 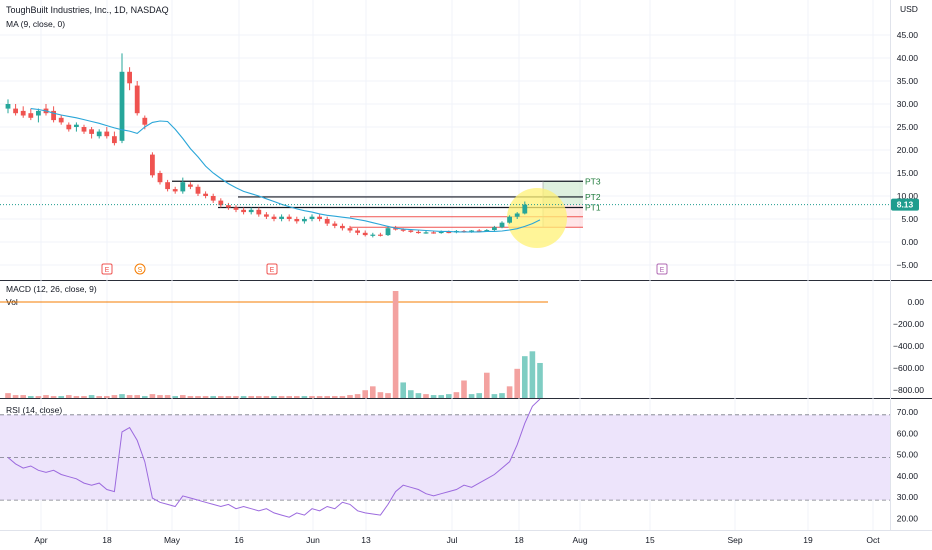 I want to click on price-tick-label: 25.00, so click(x=908, y=127).